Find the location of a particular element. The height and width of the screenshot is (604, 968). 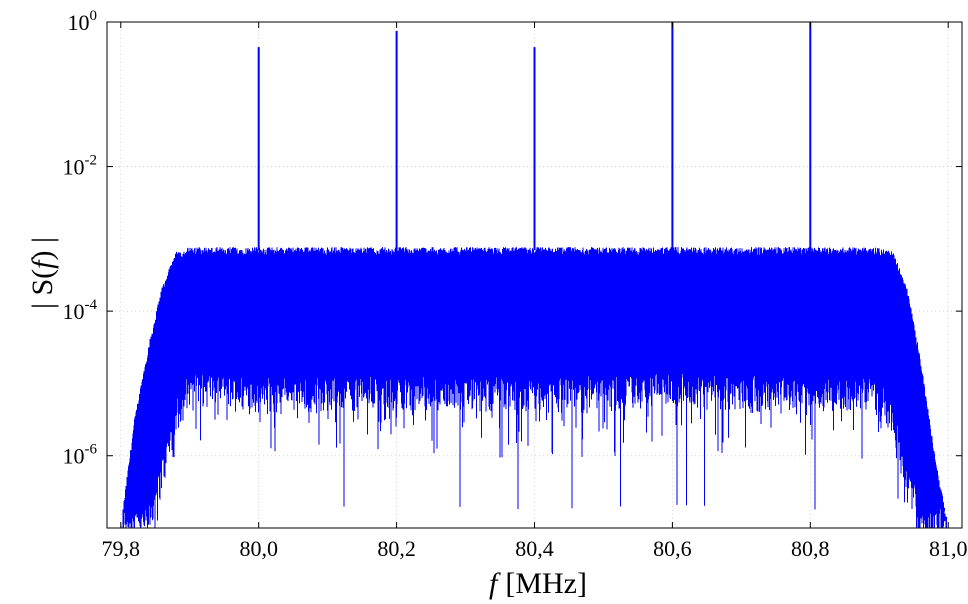

y-tick-label: 10⁻⁴ is located at coordinates (80, 310).